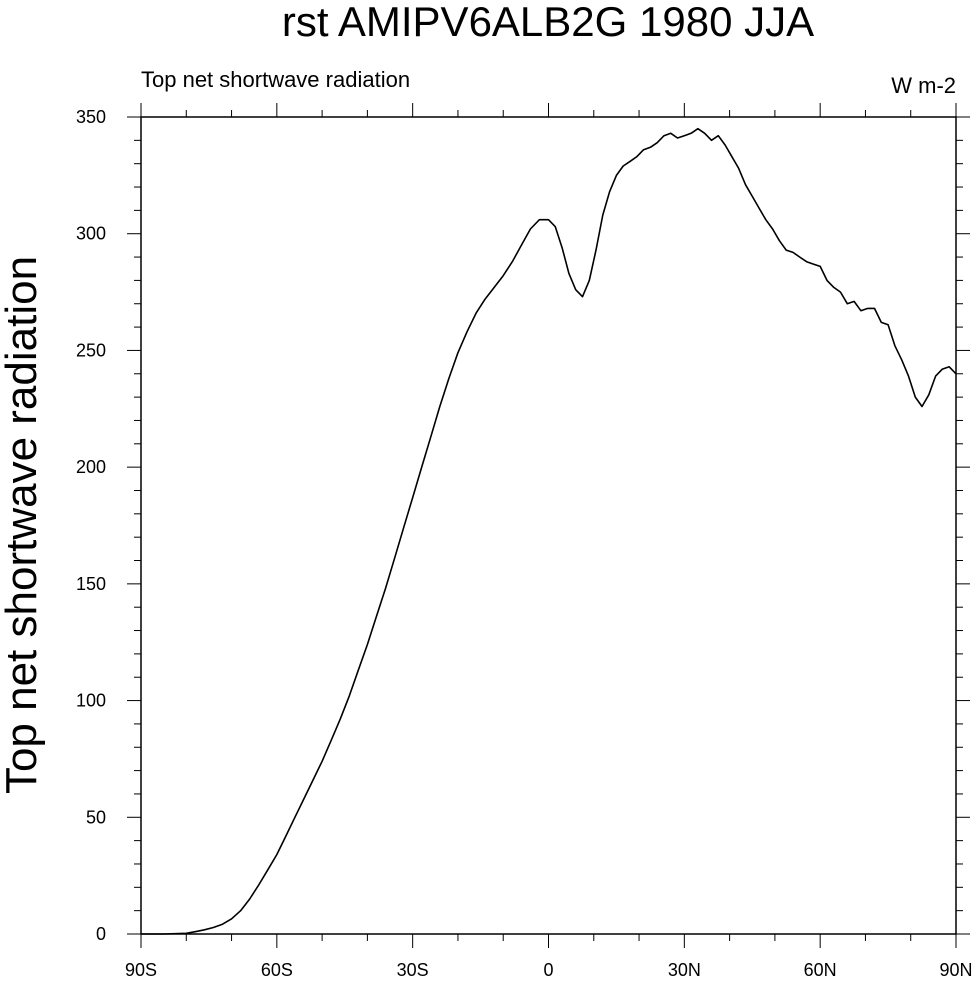 This screenshot has height=984, width=978. What do you see at coordinates (275, 79) in the screenshot?
I see `variable-name-label: Top net shortwave radiation` at bounding box center [275, 79].